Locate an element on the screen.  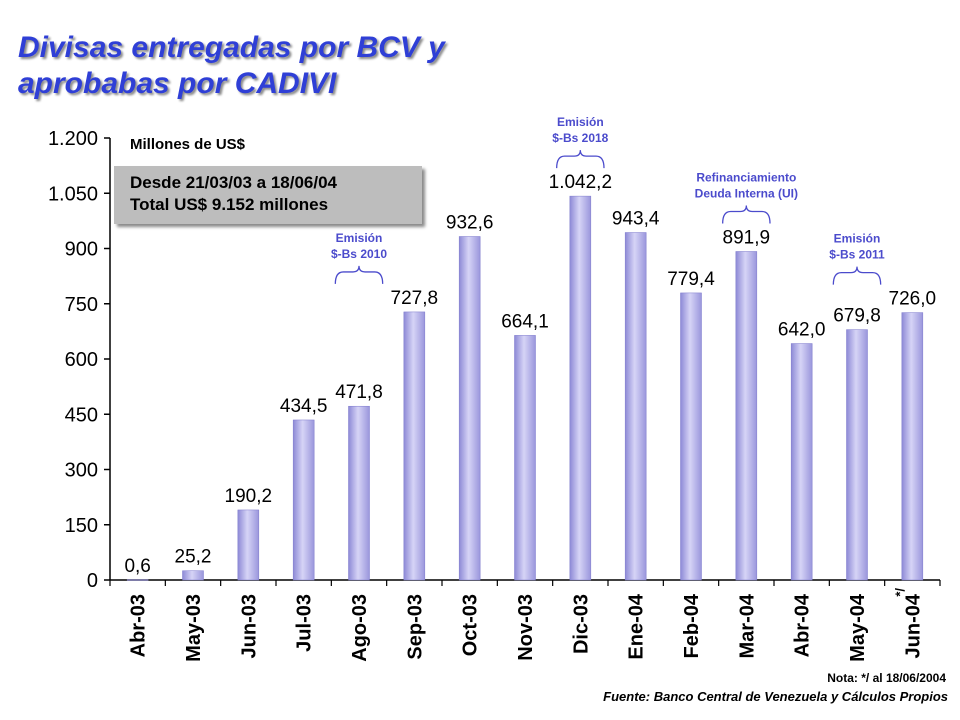
bar-value-label: 434,5 is located at coordinates (304, 406).